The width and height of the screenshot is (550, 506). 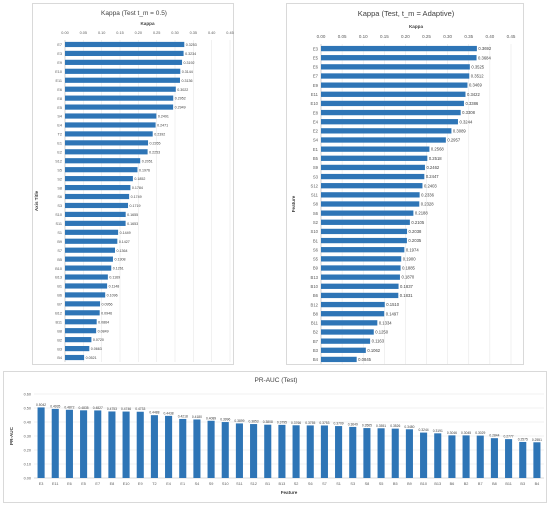 What do you see at coordinates (484, 57) in the screenshot?
I see `data-label: 0.3684` at bounding box center [484, 57].